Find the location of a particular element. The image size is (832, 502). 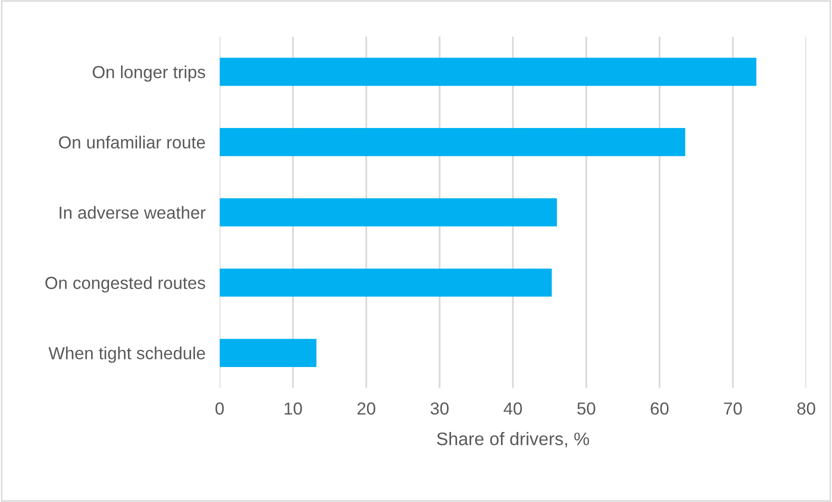

y-tick-label: When tight schedule is located at coordinates (126, 354).